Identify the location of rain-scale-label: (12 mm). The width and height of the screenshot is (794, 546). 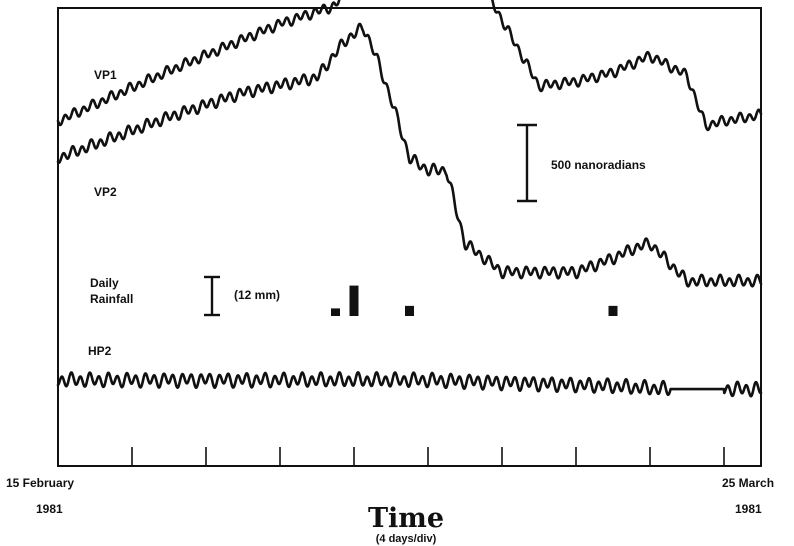
(257, 295).